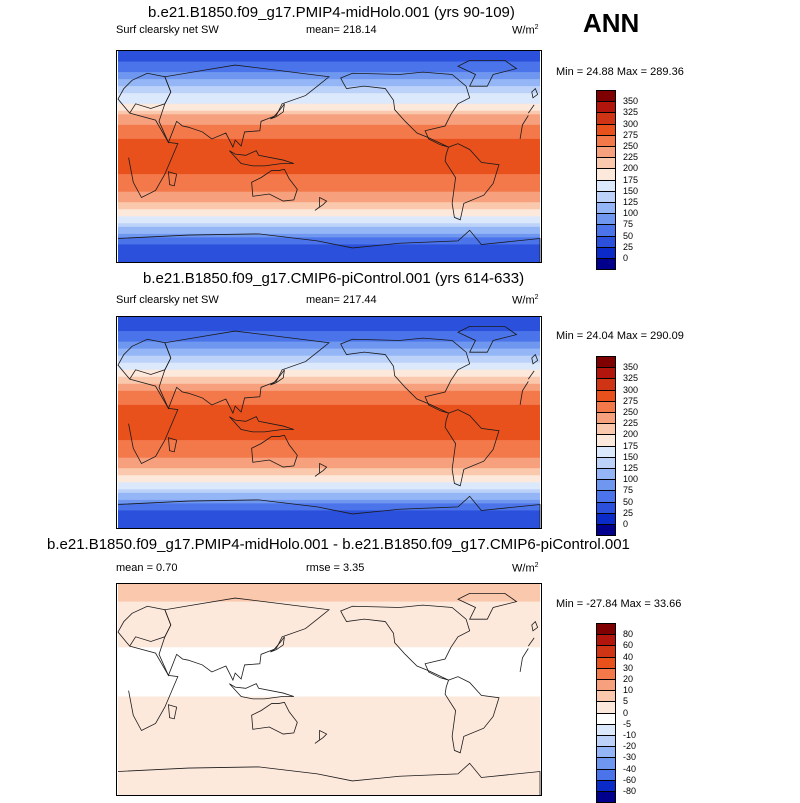  Describe the element at coordinates (626, 258) in the screenshot. I see `colorbar-tick-label: 0` at that location.